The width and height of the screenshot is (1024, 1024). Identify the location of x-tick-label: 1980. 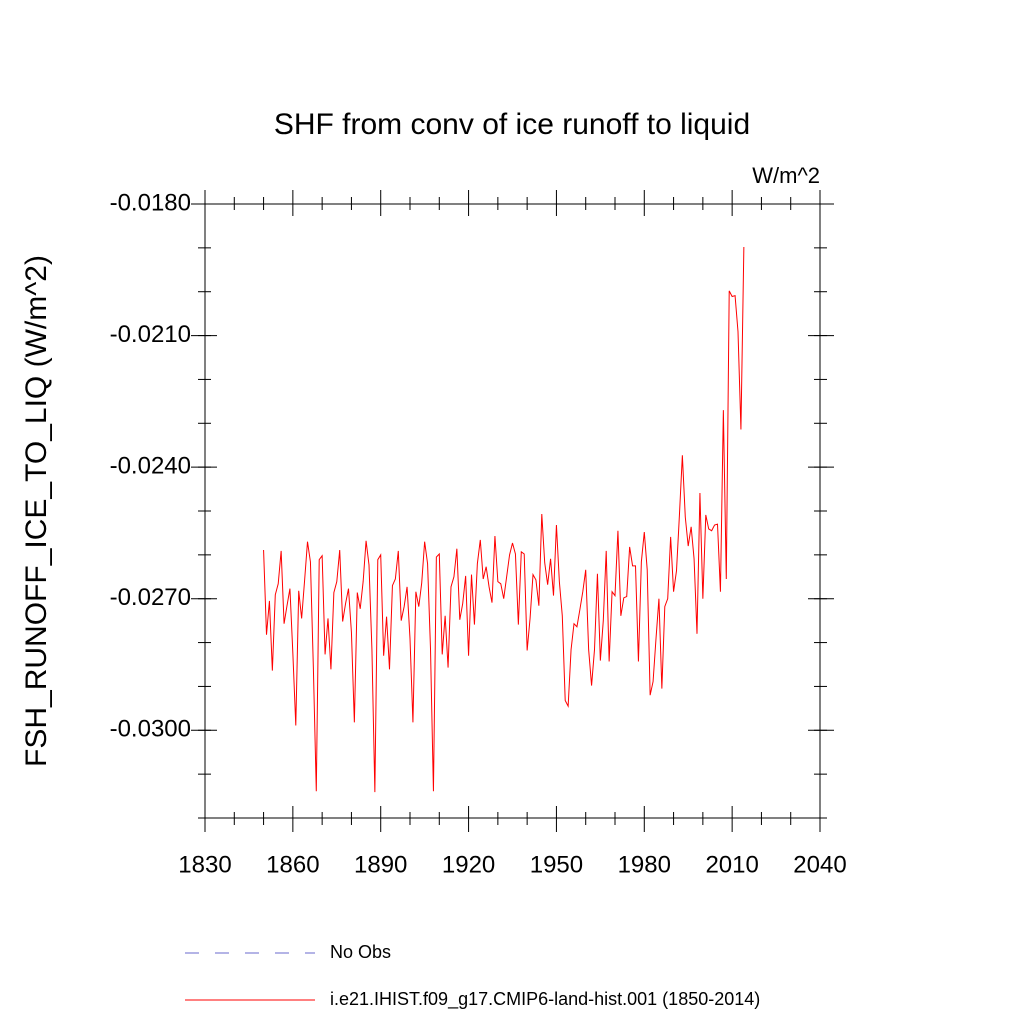
(644, 864).